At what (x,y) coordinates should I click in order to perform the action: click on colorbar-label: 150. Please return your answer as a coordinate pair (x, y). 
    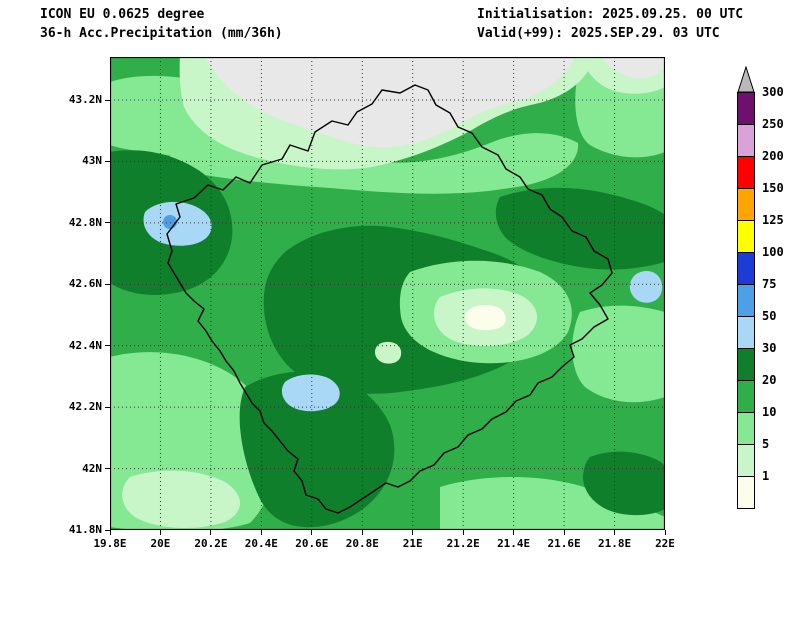
    Looking at the image, I should click on (773, 188).